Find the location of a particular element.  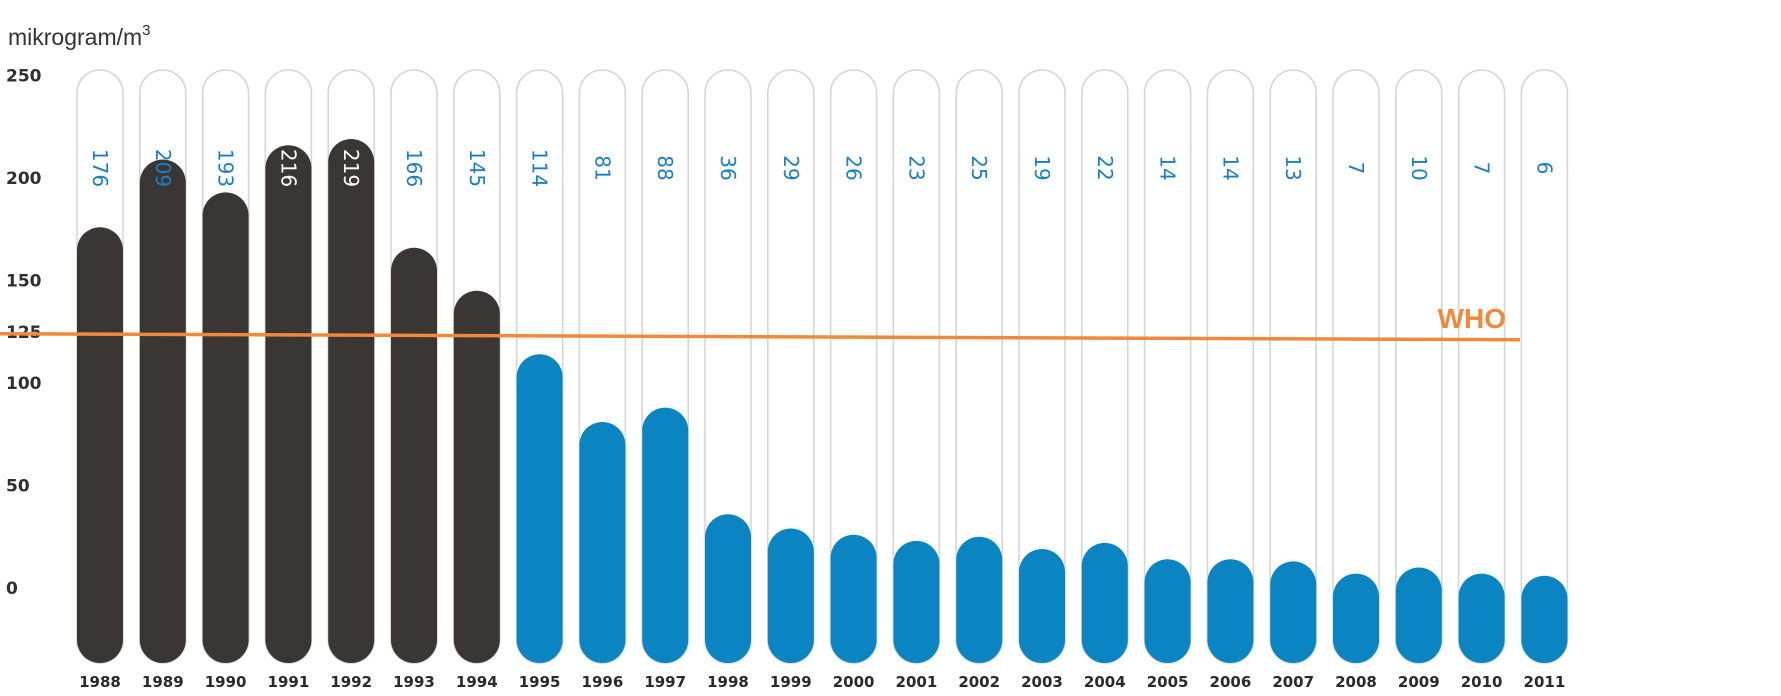

who-line is located at coordinates (760, 337).